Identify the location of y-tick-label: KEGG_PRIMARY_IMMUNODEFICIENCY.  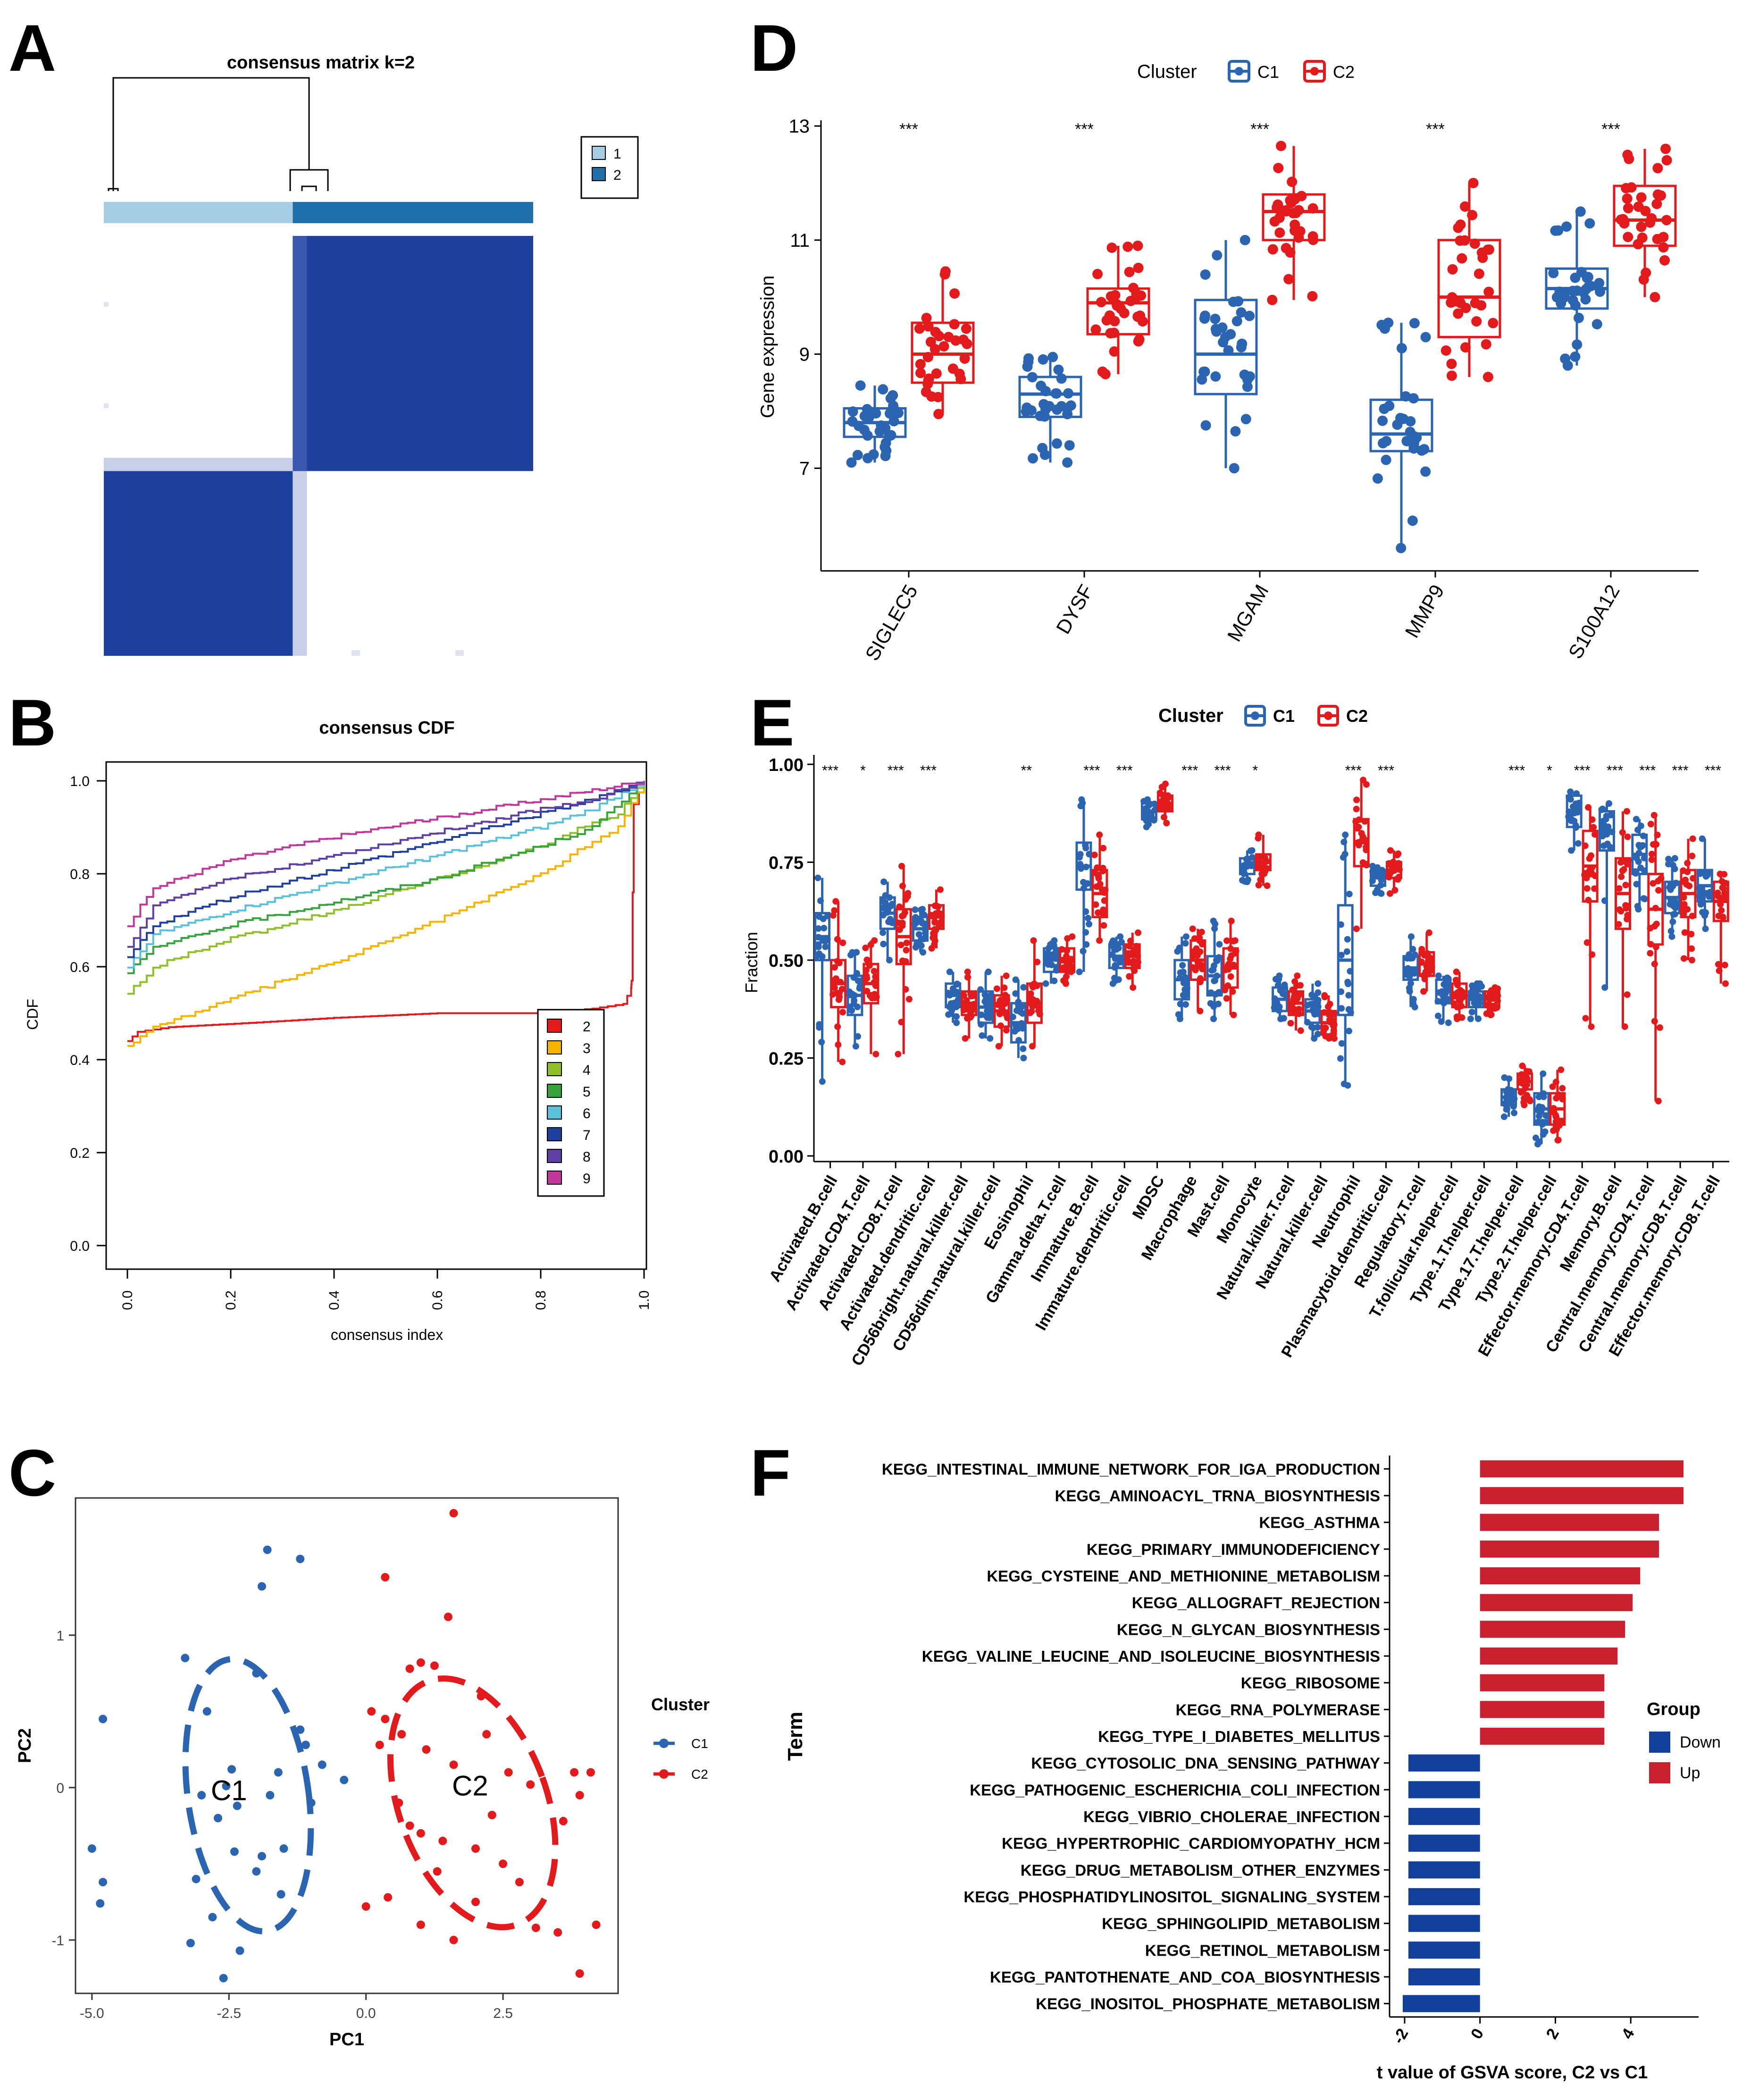
(1233, 1549).